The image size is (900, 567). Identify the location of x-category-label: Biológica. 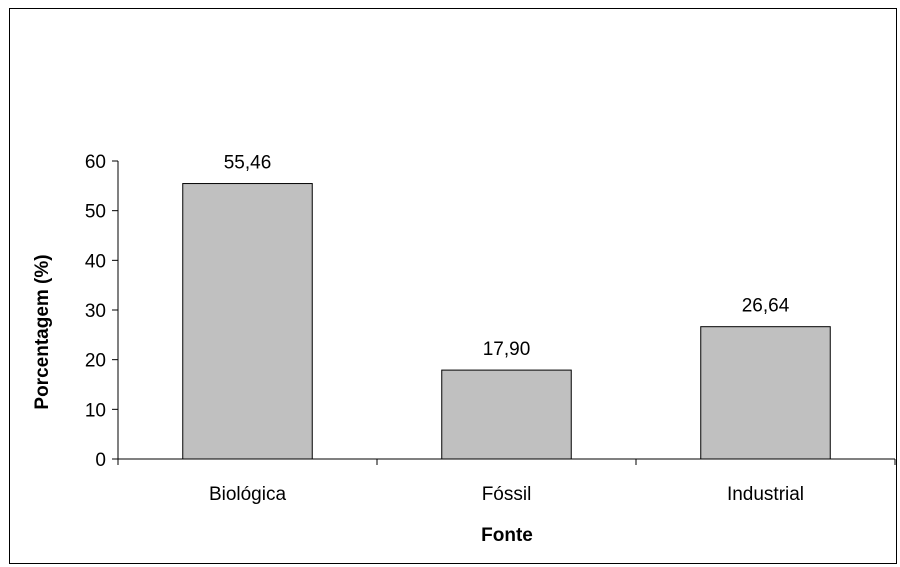
(248, 494).